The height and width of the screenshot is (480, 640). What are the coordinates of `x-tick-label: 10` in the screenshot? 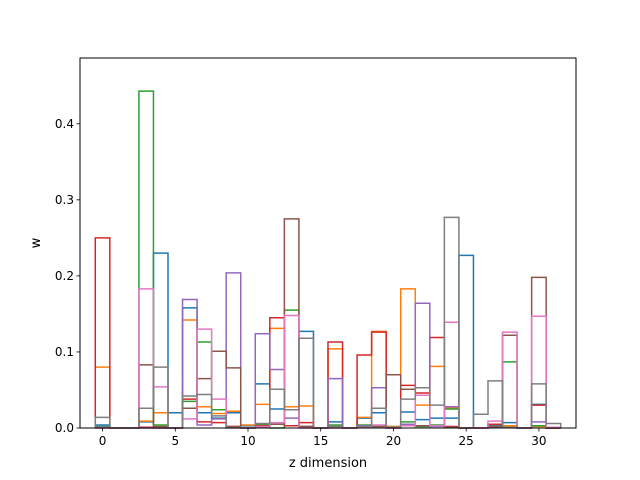 It's located at (247, 441).